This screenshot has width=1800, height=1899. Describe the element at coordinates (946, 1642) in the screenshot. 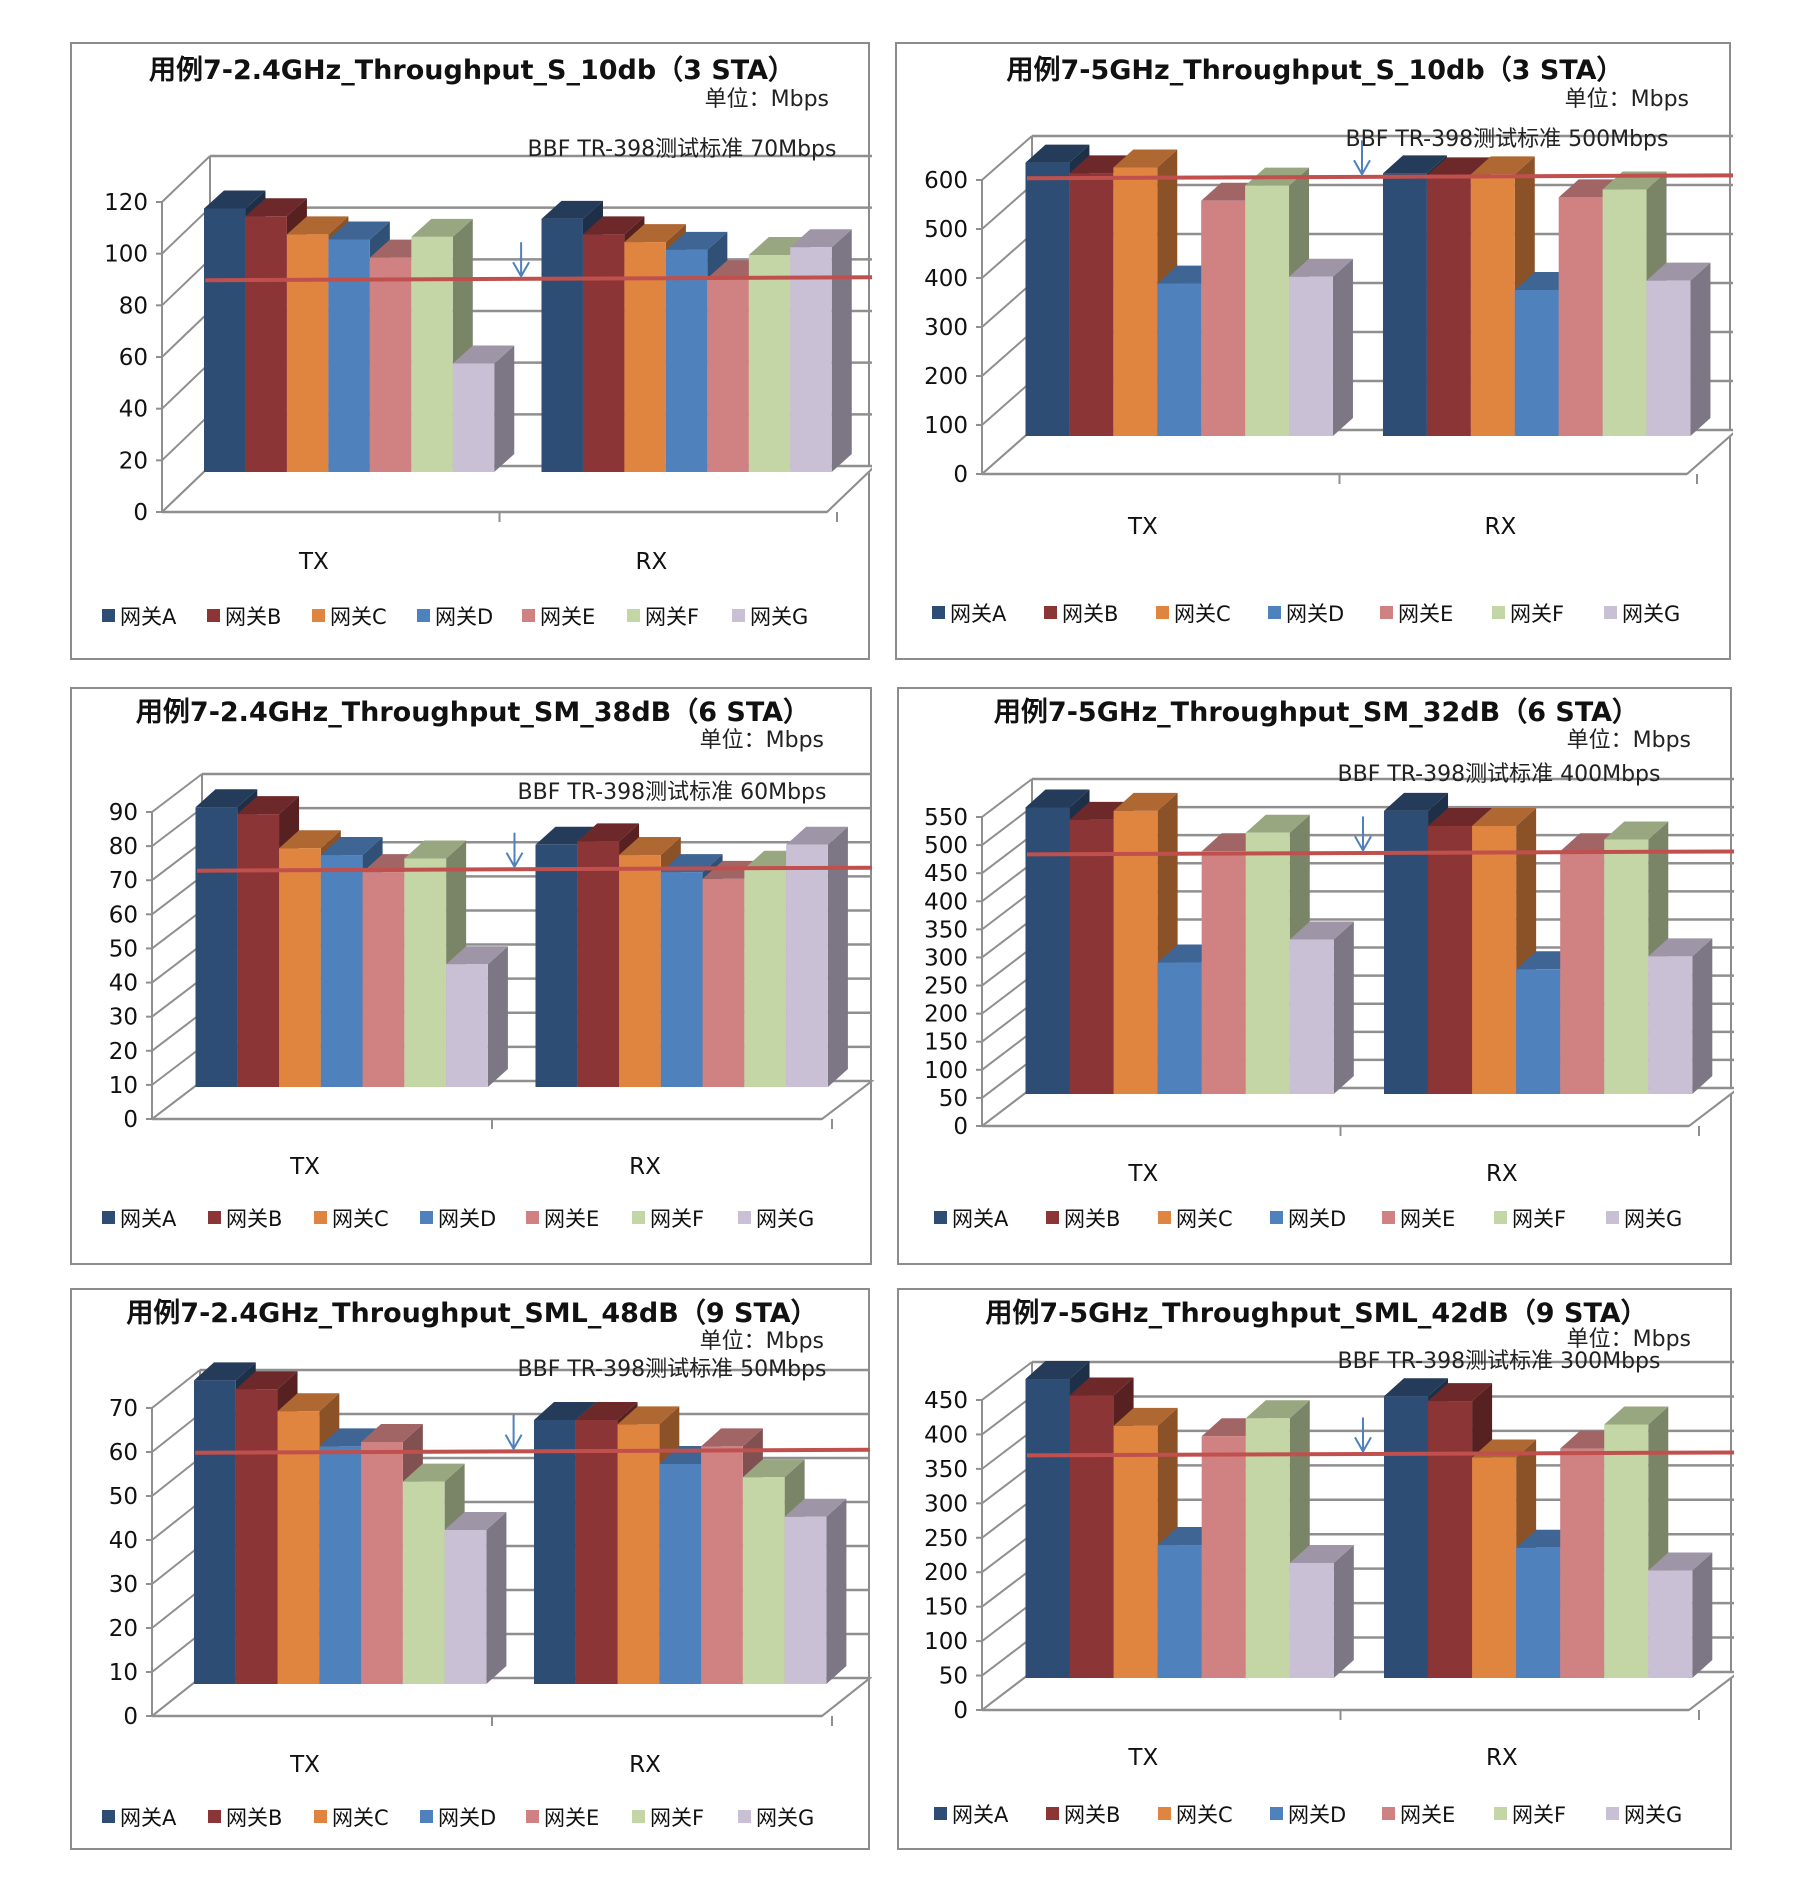

I see `y-tick-label: 100` at that location.